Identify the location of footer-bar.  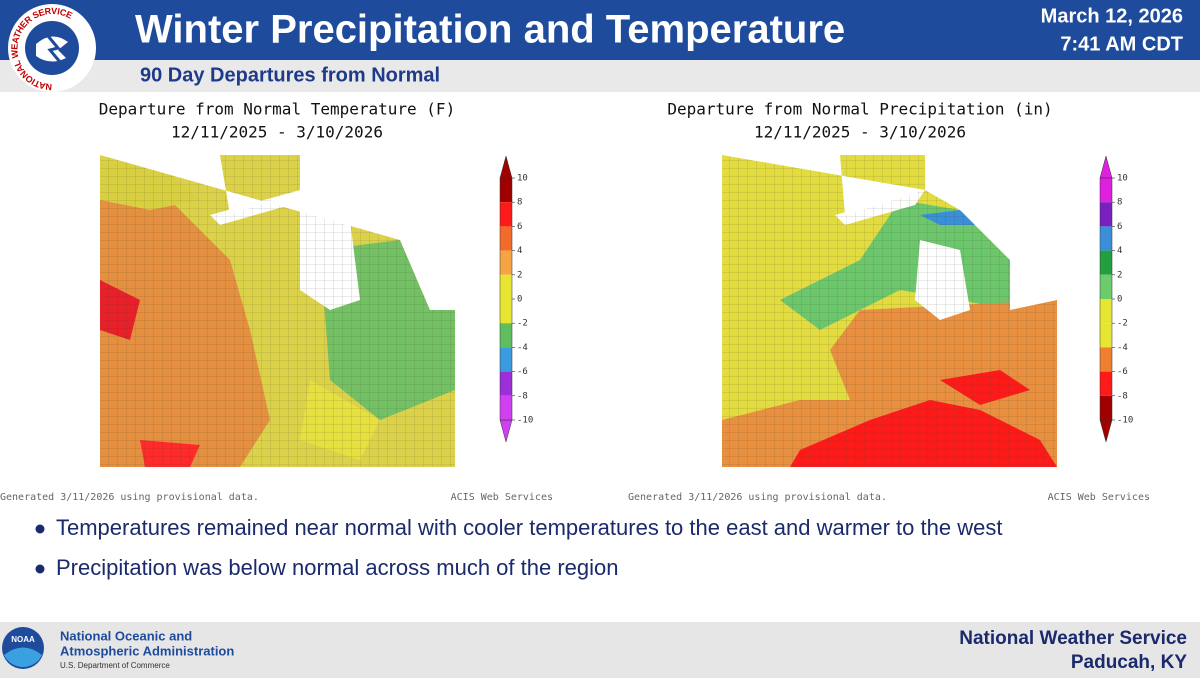
(600, 650).